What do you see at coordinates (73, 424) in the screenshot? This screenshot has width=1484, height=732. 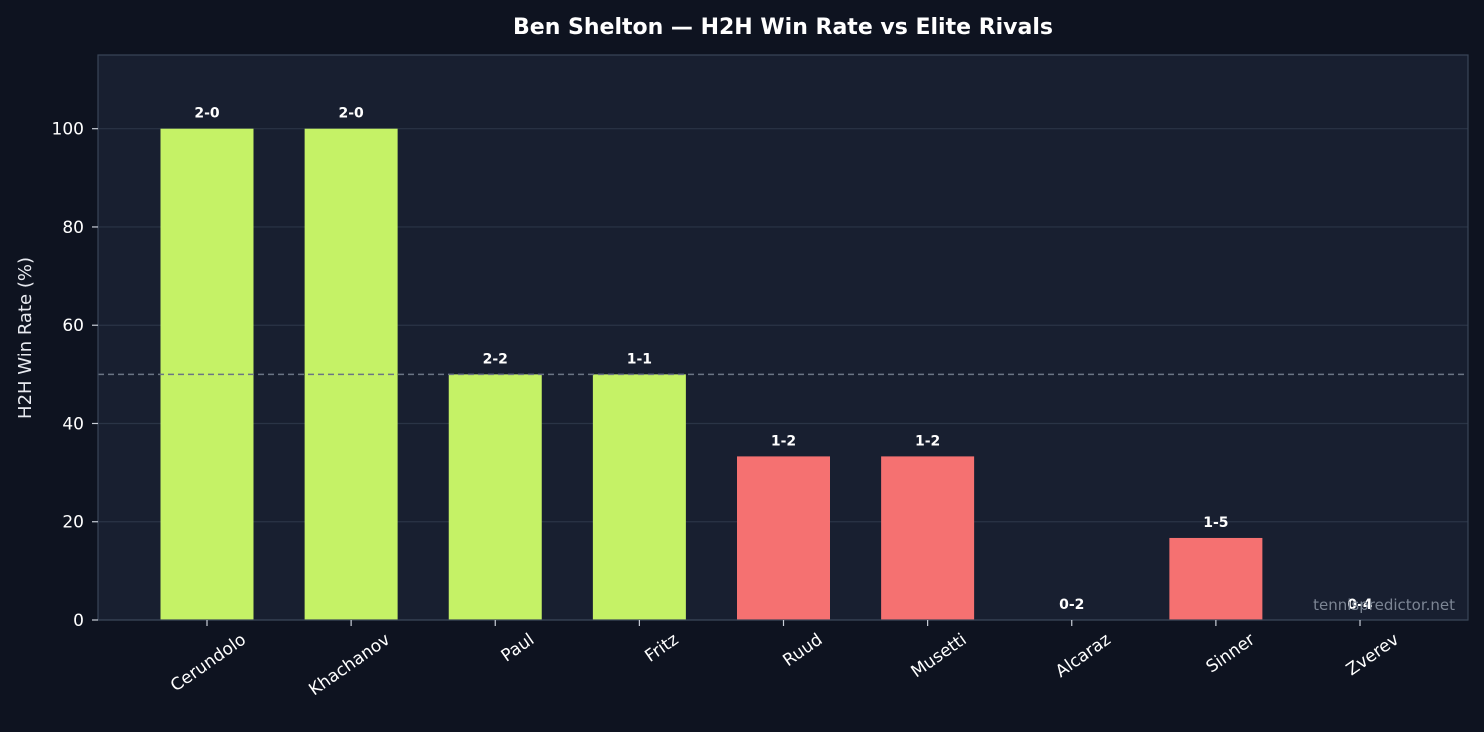 I see `y-tick-label: 40` at bounding box center [73, 424].